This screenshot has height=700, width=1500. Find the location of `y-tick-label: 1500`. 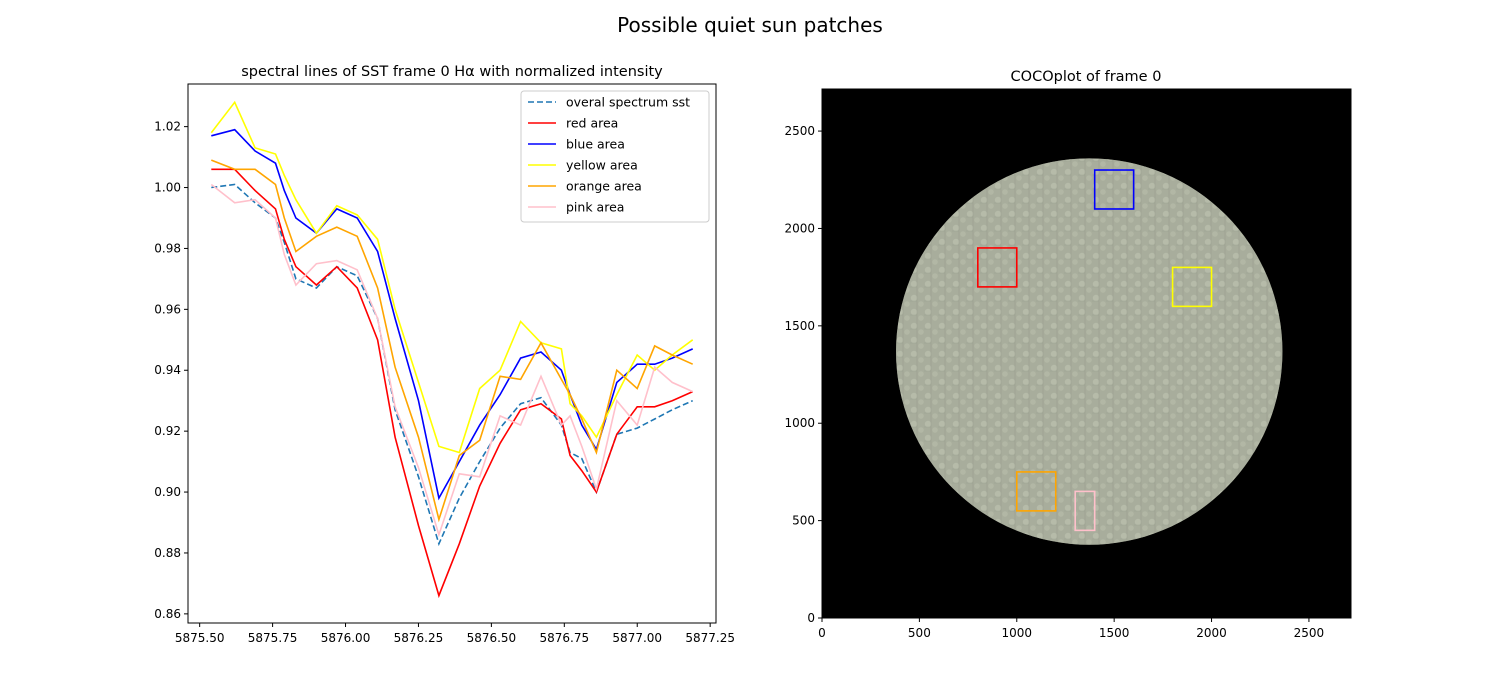

y-tick-label: 1500 is located at coordinates (799, 326).